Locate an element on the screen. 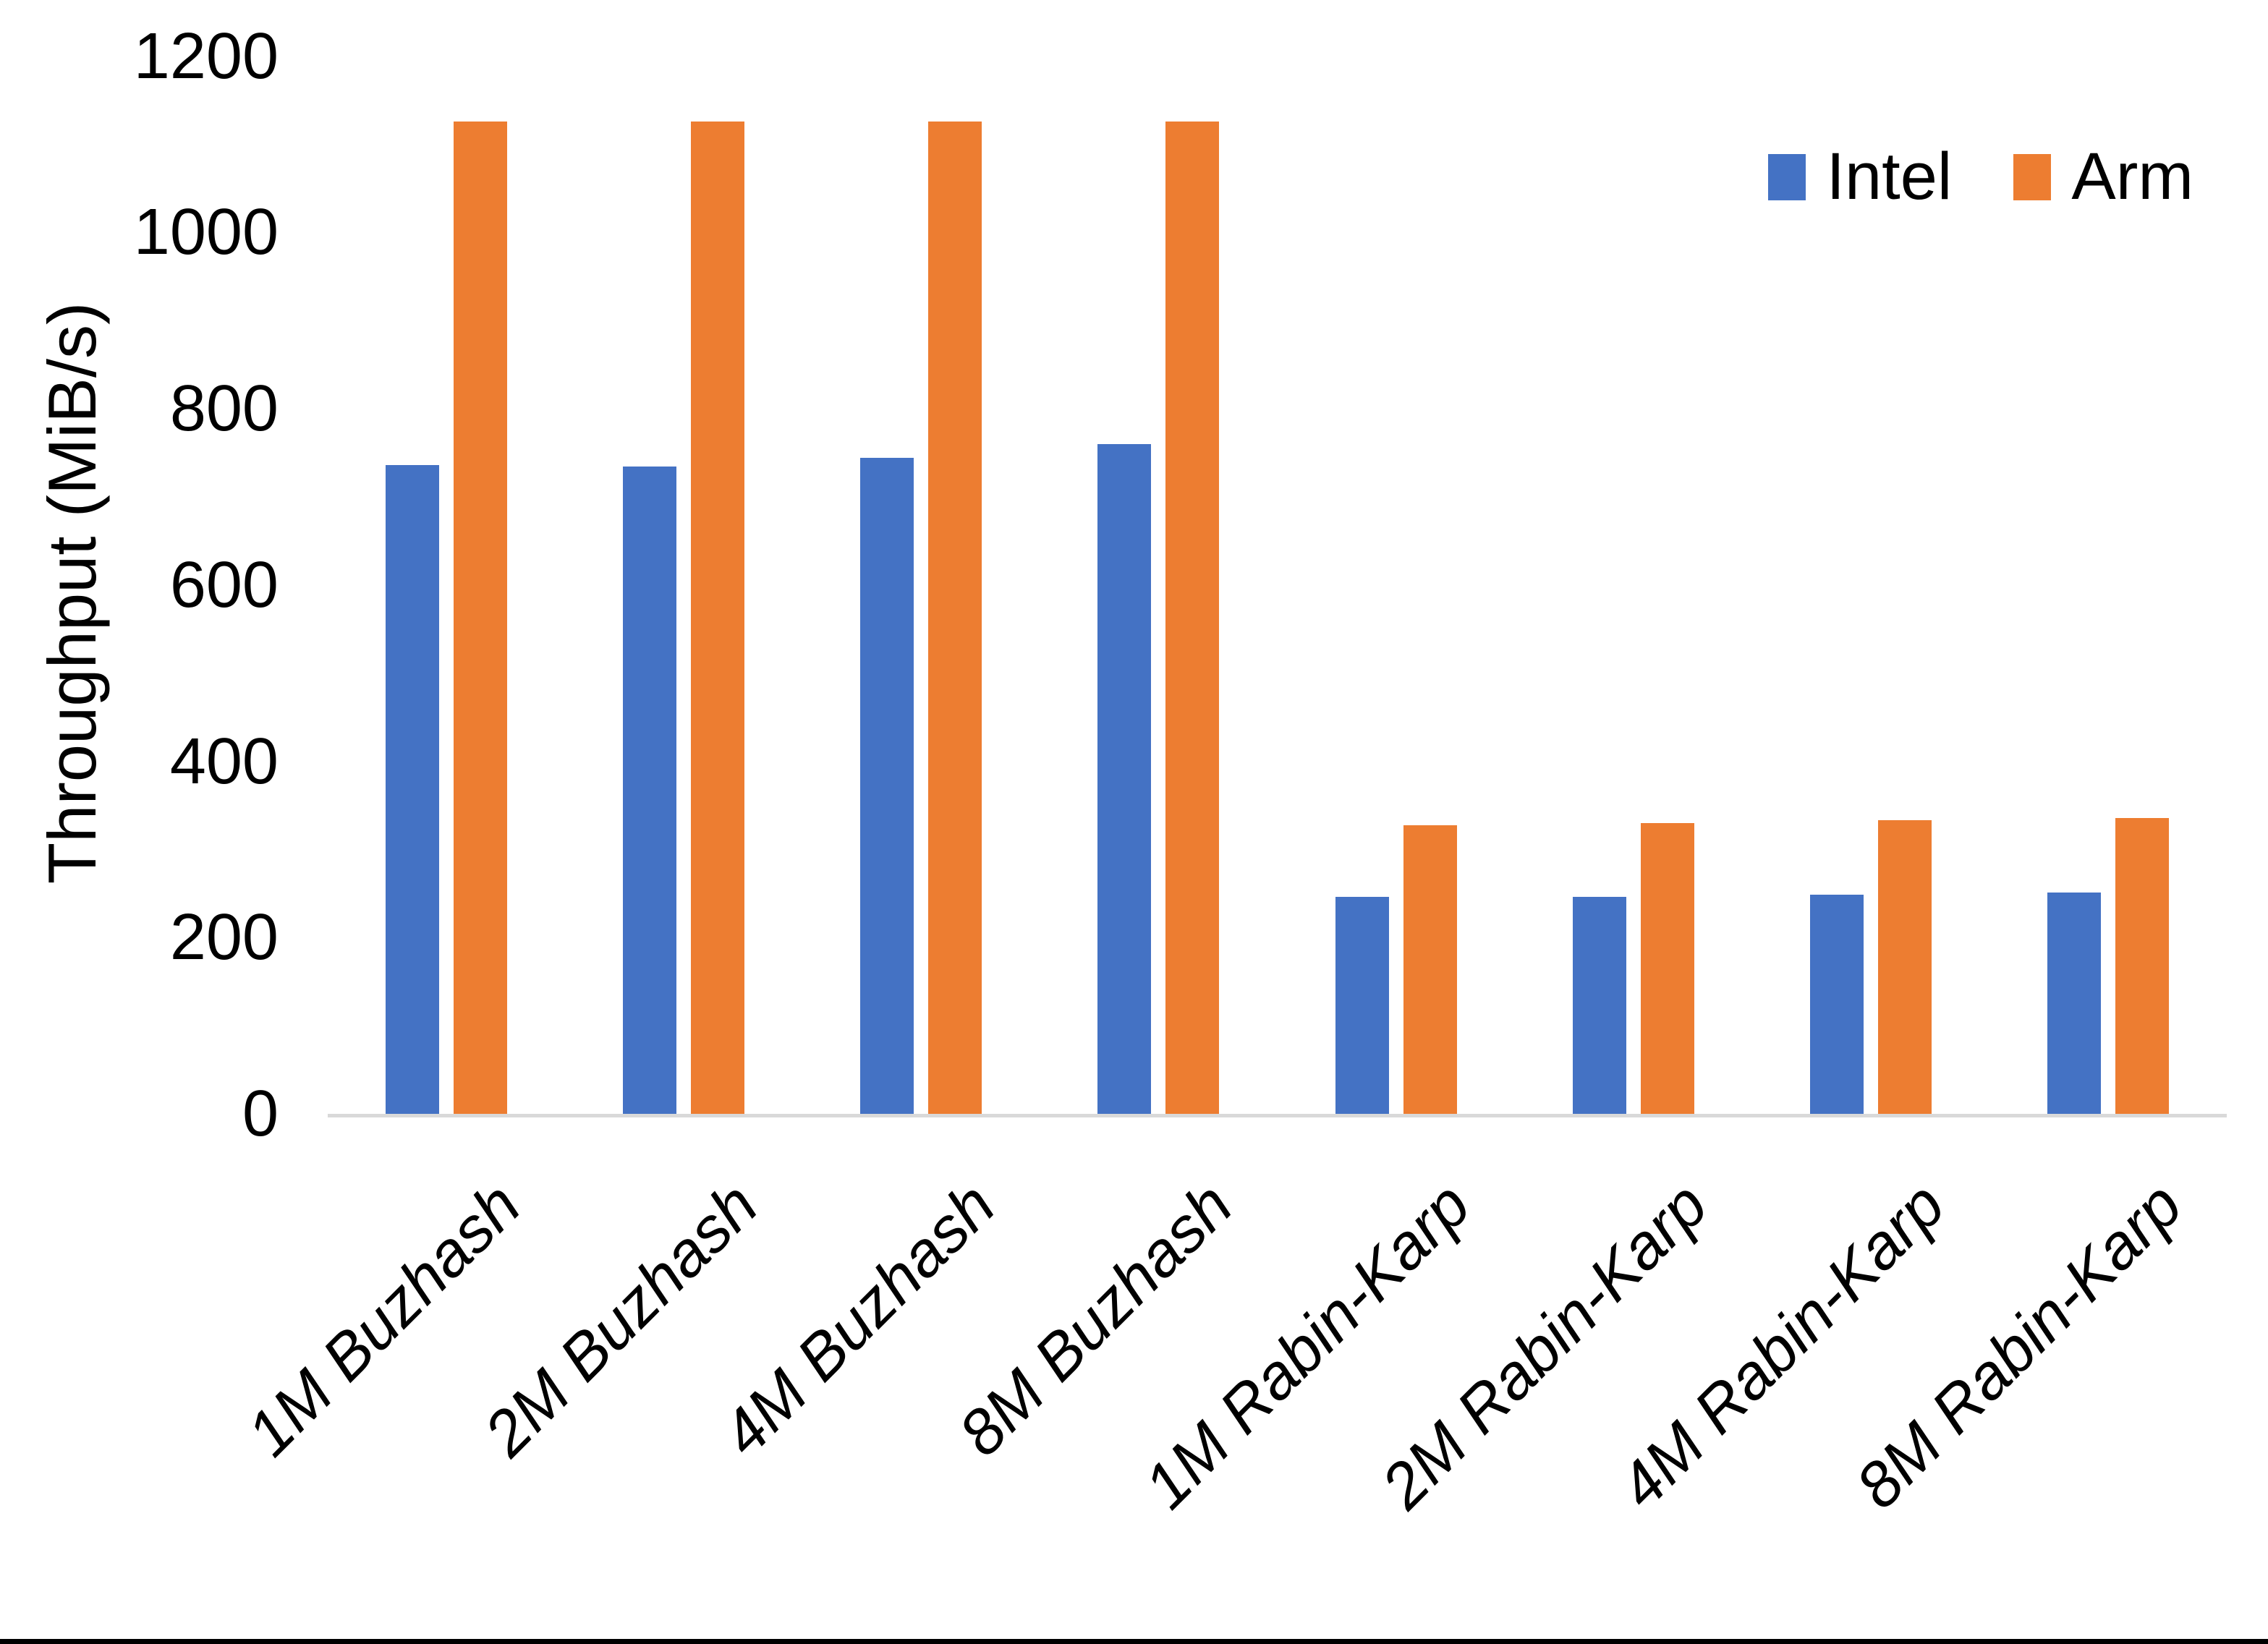  bar-arm-8m-rabin-karp is located at coordinates (2142, 965).